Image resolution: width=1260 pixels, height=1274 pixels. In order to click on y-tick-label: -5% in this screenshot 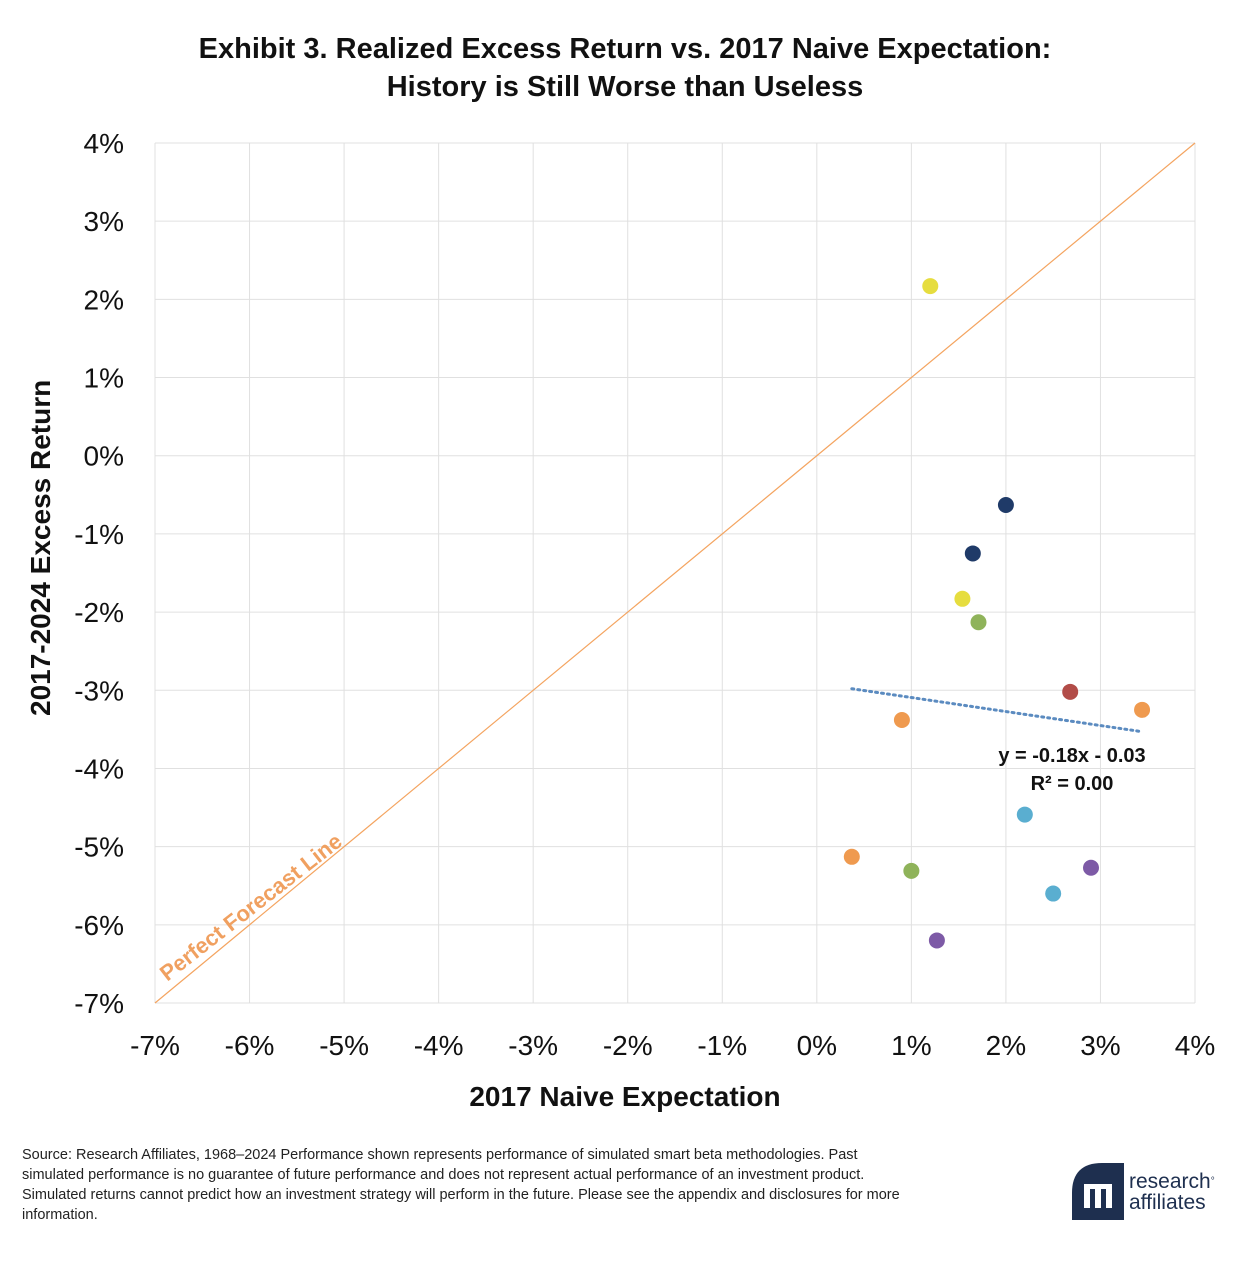, I will do `click(99, 847)`.